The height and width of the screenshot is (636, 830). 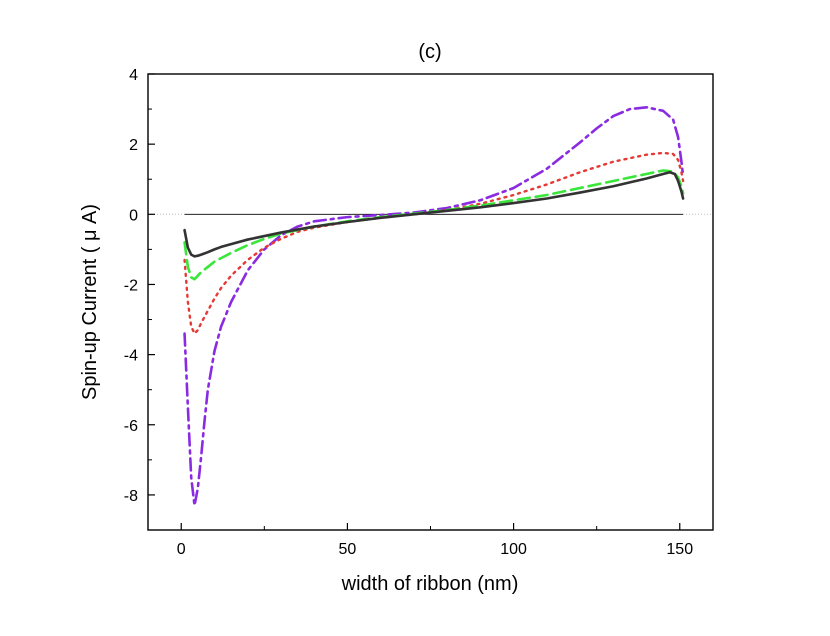 What do you see at coordinates (435, 540) in the screenshot?
I see `x-axis: 0 50 100 150` at bounding box center [435, 540].